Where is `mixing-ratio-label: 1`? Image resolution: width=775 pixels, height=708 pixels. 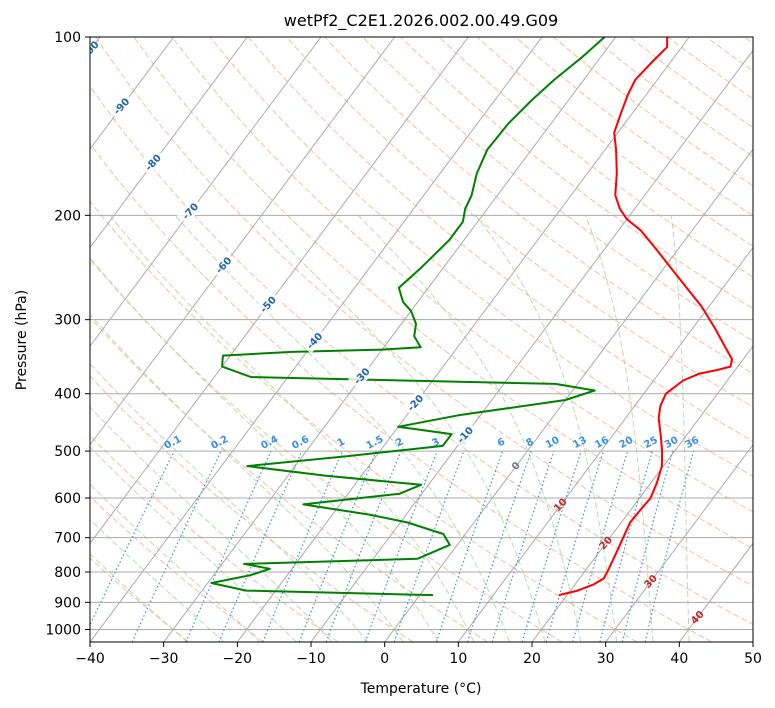 mixing-ratio-label: 1 is located at coordinates (341, 442).